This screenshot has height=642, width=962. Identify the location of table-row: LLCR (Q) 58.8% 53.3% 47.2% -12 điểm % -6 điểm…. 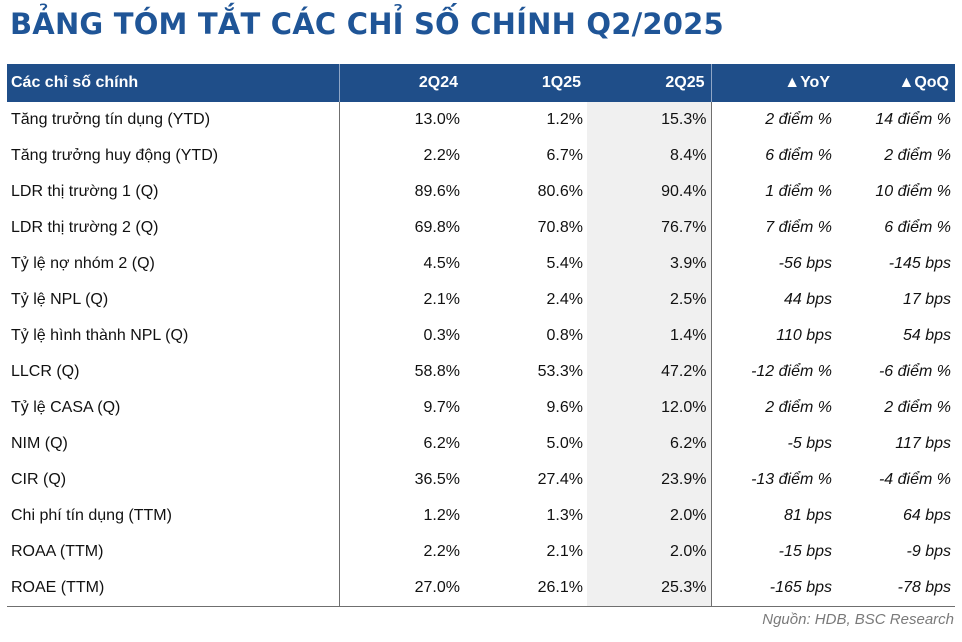
(481, 372).